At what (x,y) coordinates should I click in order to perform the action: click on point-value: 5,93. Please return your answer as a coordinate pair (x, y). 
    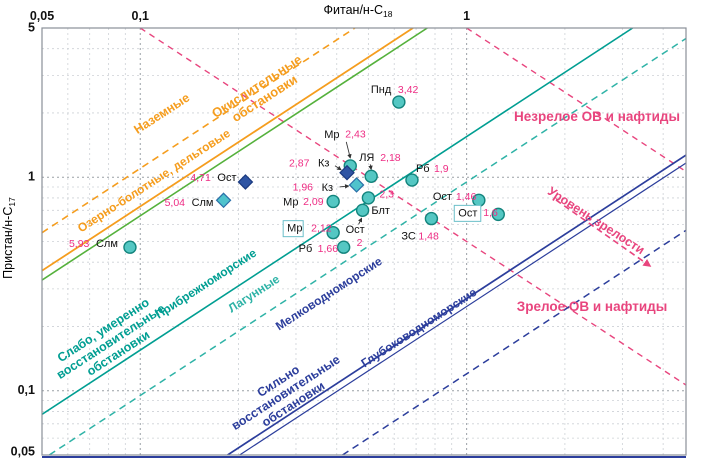
    Looking at the image, I should click on (79, 244).